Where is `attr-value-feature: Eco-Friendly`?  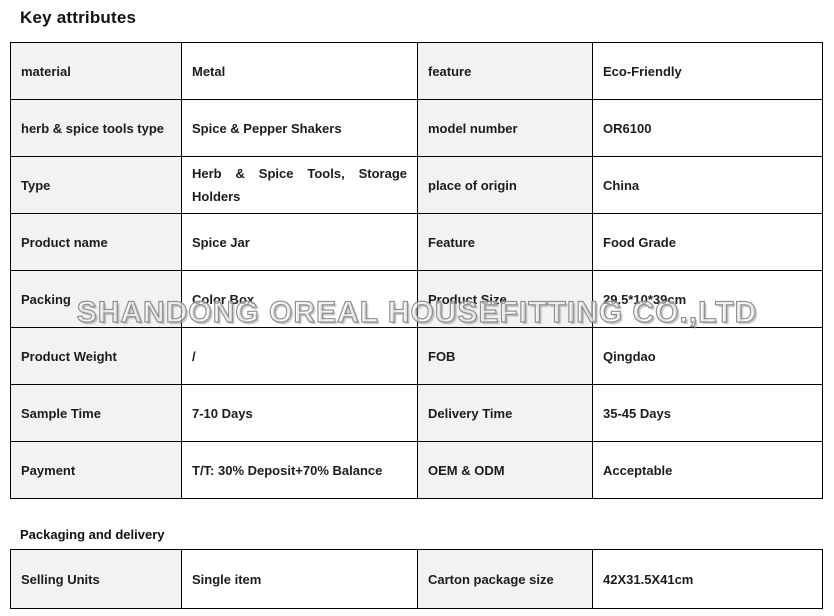 attr-value-feature: Eco-Friendly is located at coordinates (707, 71).